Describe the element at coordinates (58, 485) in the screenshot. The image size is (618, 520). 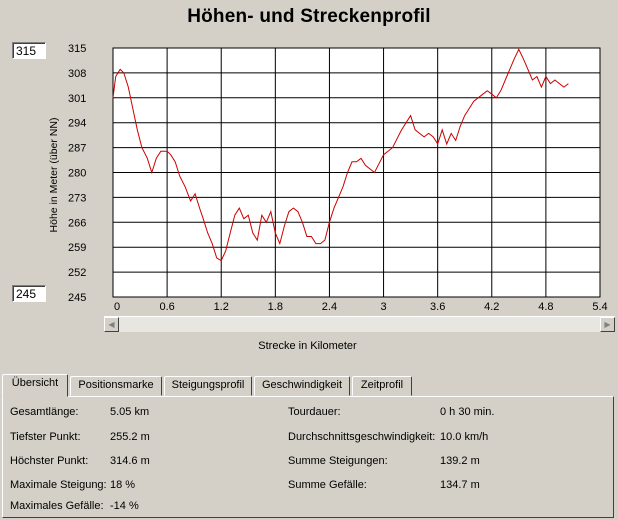
I see `stat-label-max-steigung: Maximale Steigung:` at that location.